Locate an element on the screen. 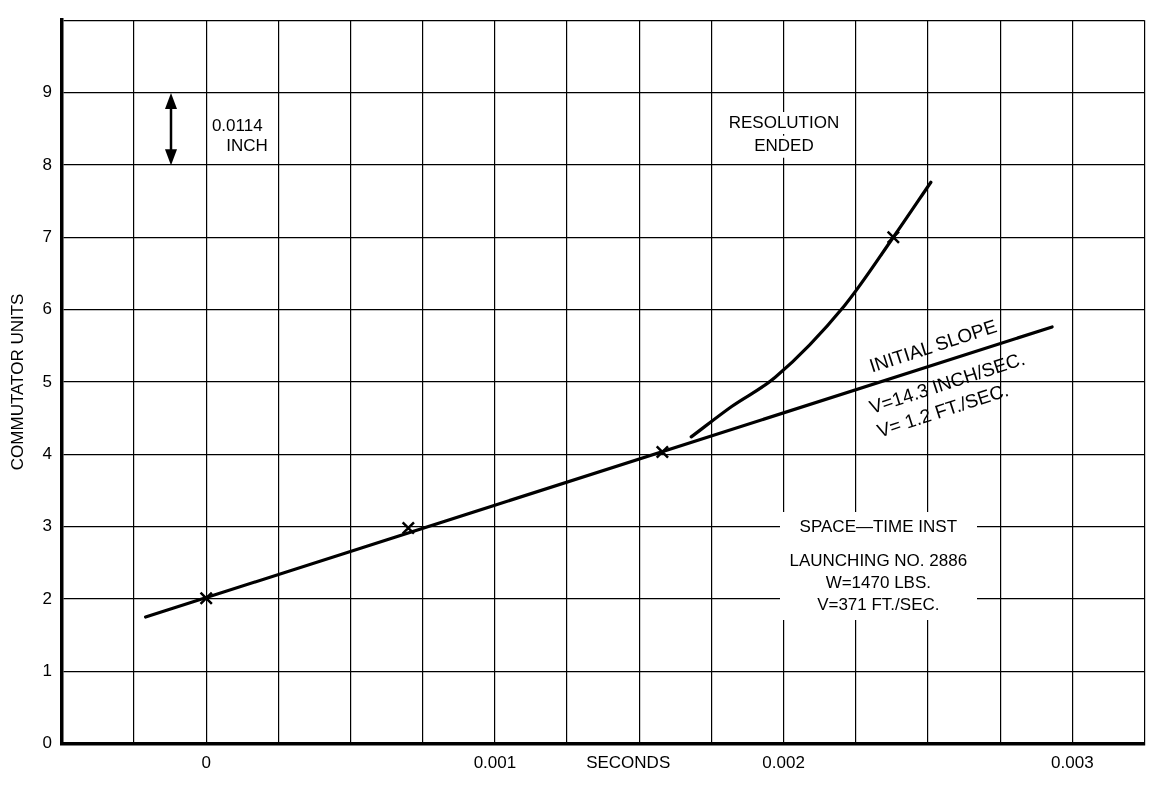 This screenshot has height=792, width=1155. y-tick-label: 0 is located at coordinates (47, 743).